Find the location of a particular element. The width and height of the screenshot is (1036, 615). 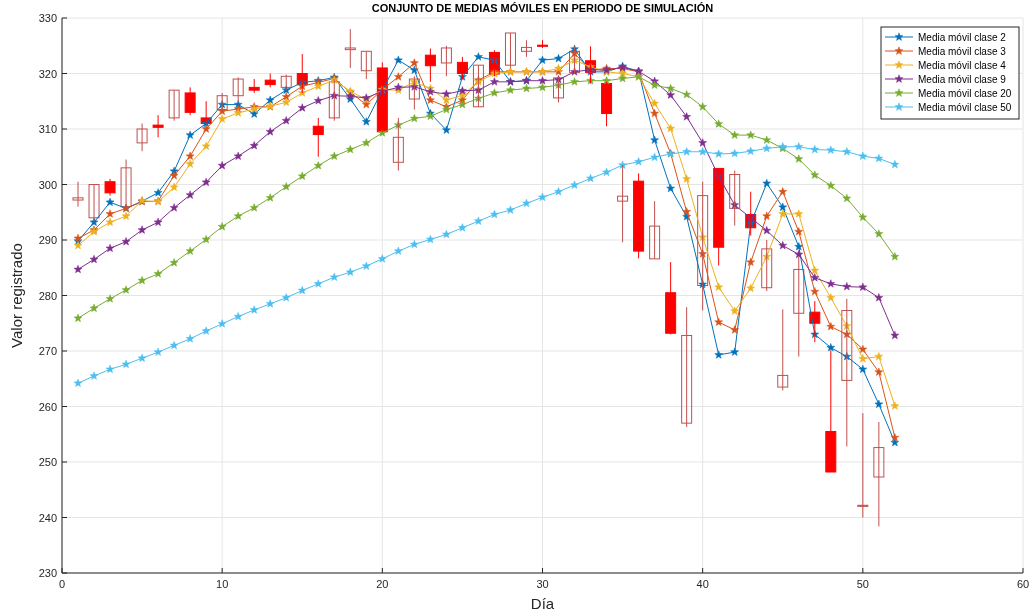

y-tick-label: 330 is located at coordinates (47, 18).